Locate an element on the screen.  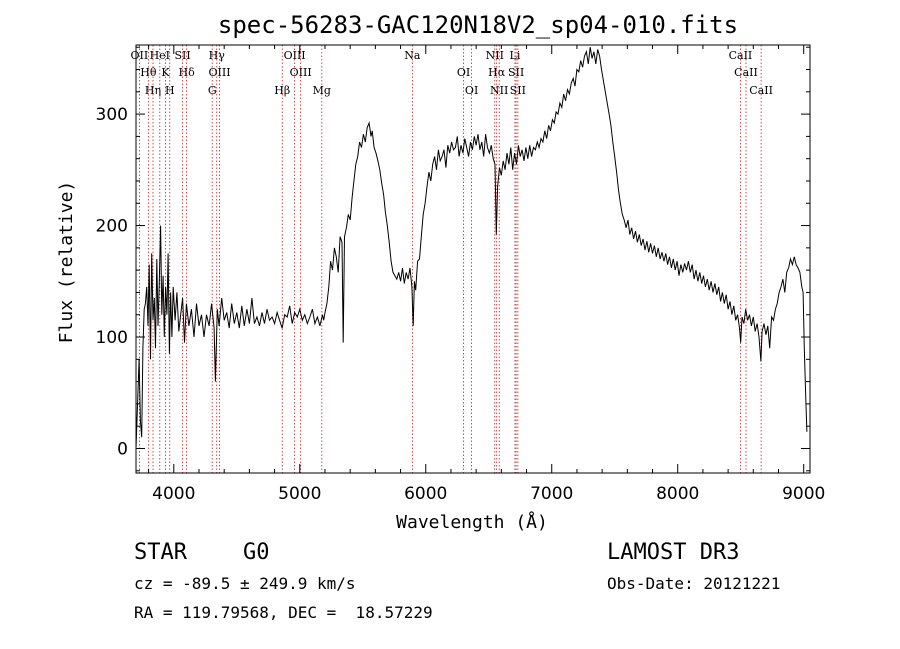
y-tick-label: 0 is located at coordinates (122, 449).